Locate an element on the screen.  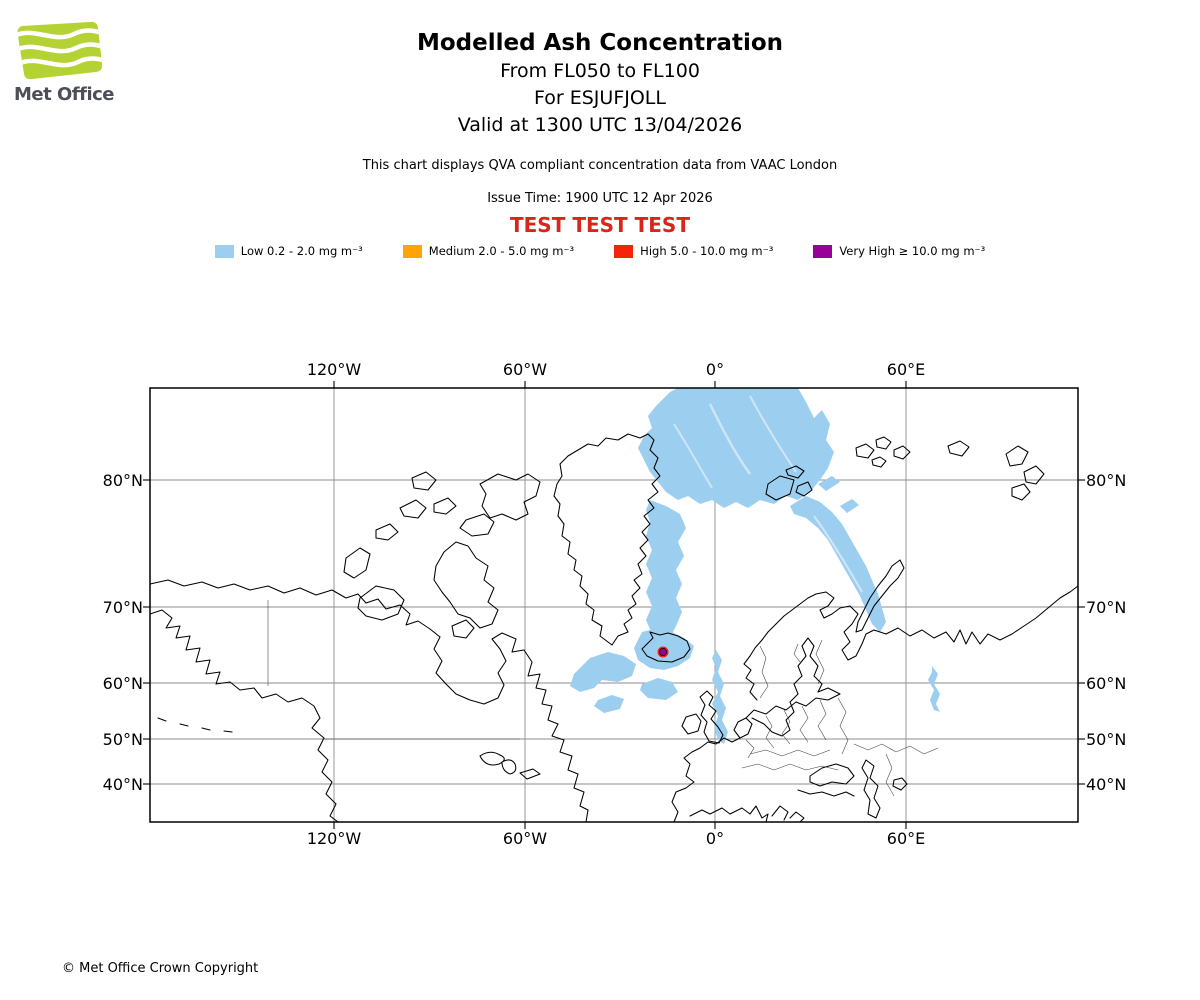
volcano-very-high-dot is located at coordinates (662, 651).